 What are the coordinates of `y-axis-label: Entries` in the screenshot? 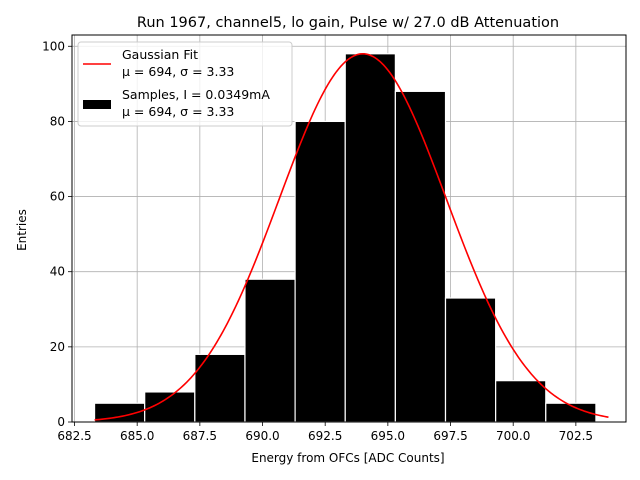 It's located at (22, 230).